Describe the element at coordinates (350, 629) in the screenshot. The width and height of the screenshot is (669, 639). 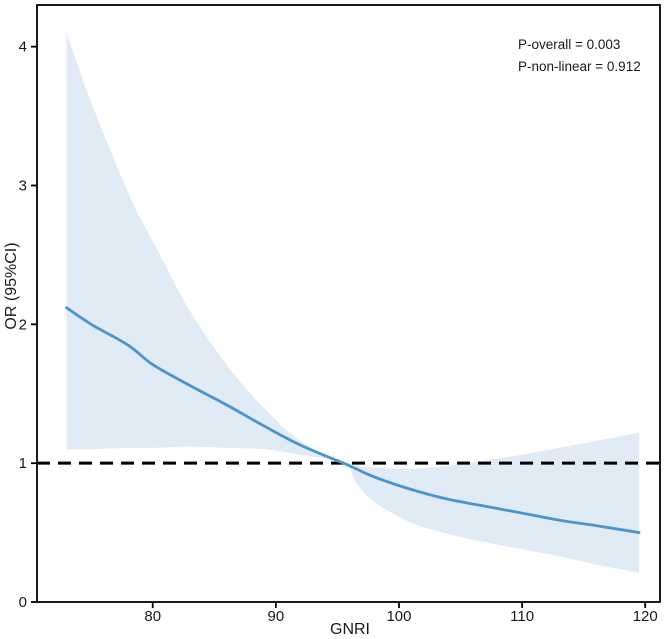
I see `x-axis-title: GNRI` at that location.